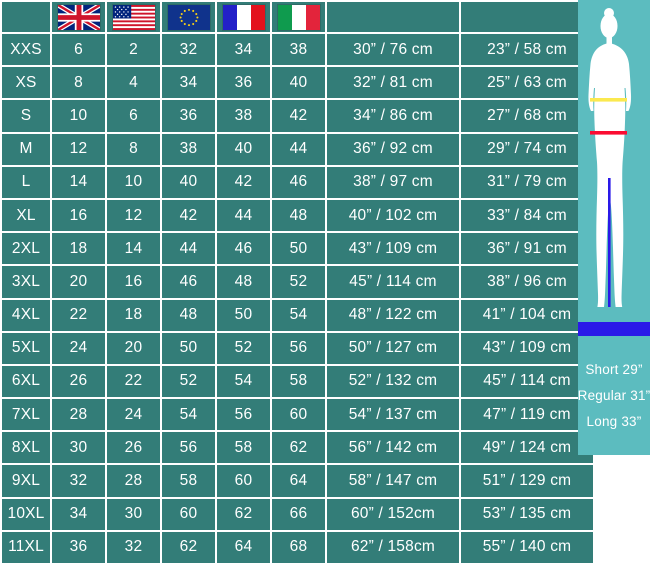 The width and height of the screenshot is (650, 565). I want to click on cell-bust: 60” / 152cm, so click(393, 514).